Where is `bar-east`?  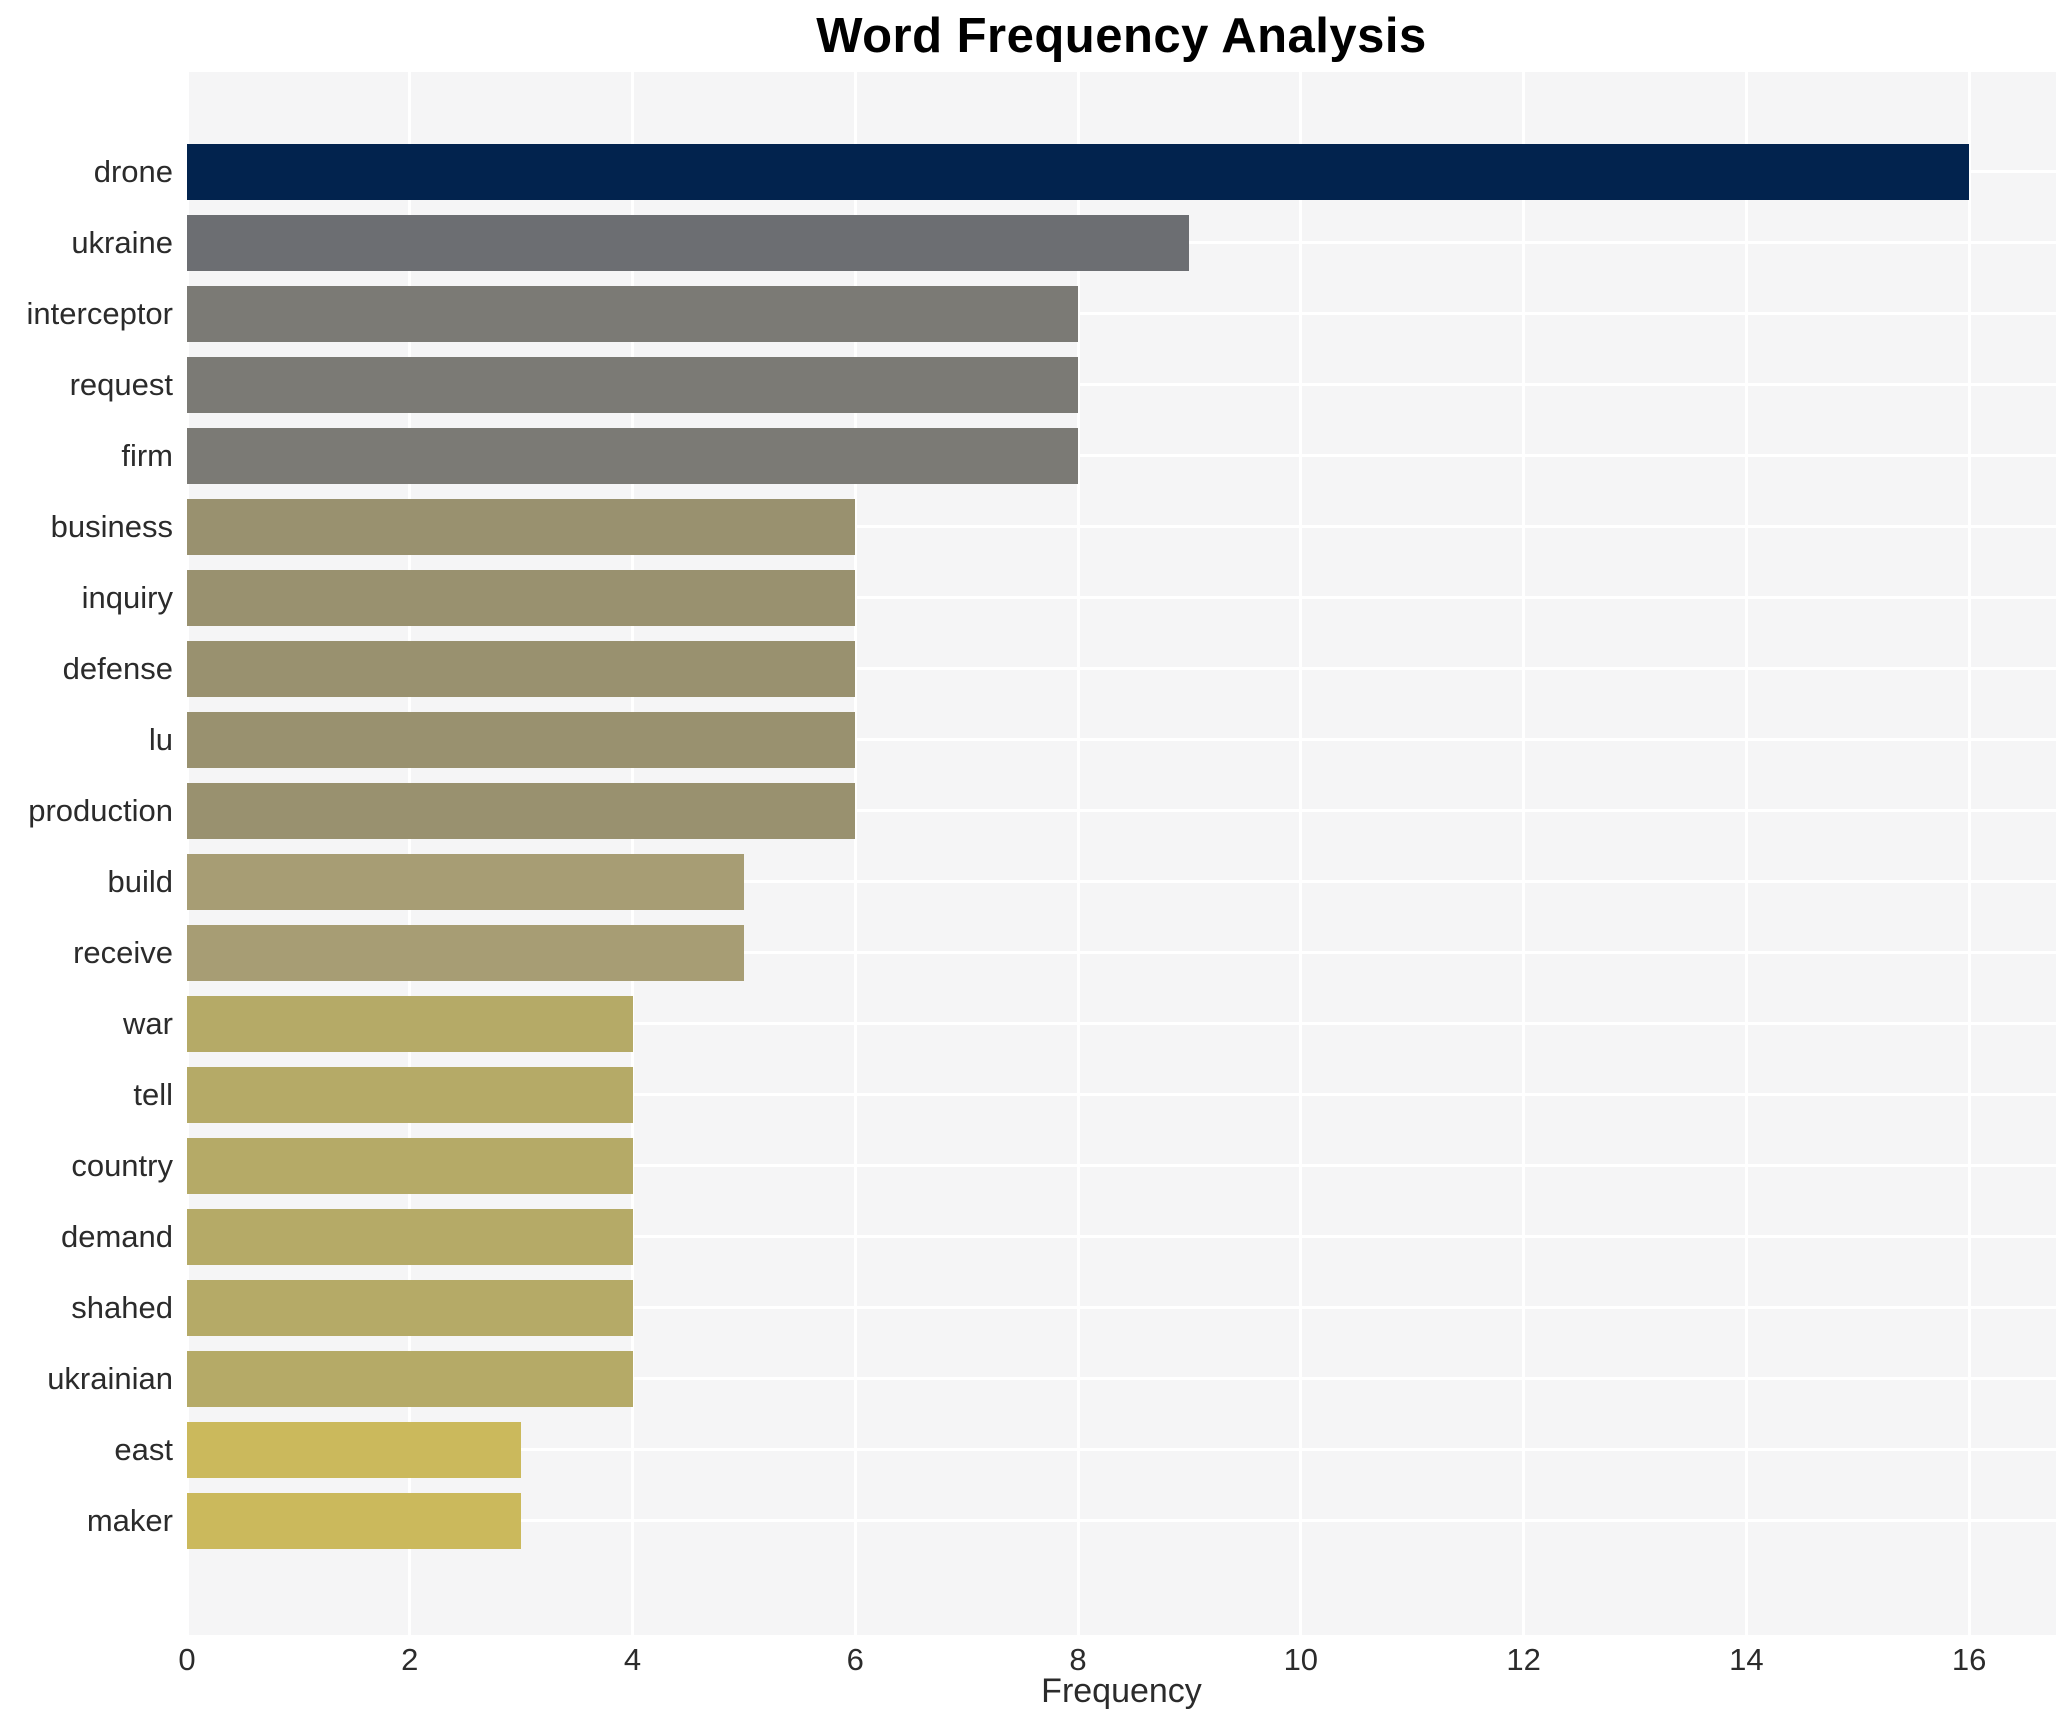
bar-east is located at coordinates (354, 1449).